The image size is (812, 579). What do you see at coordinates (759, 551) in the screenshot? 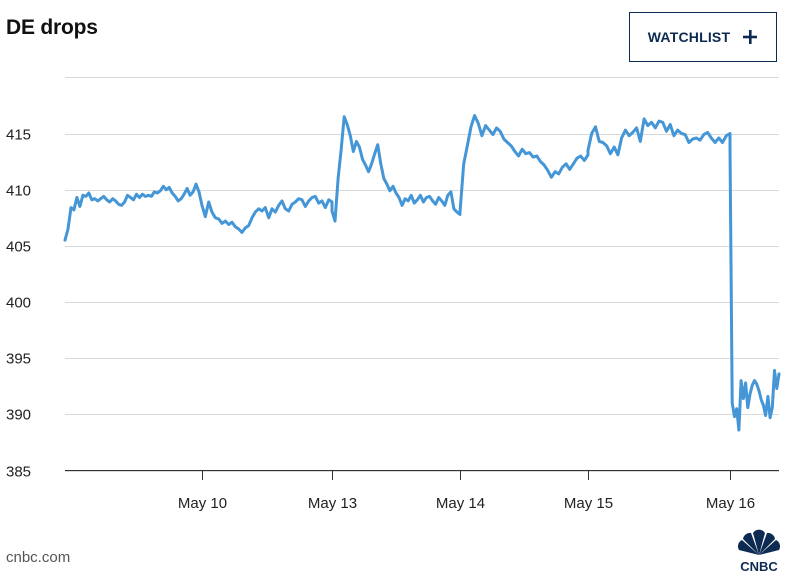
I see `cnbc-peacock-logo: CNBC` at bounding box center [759, 551].